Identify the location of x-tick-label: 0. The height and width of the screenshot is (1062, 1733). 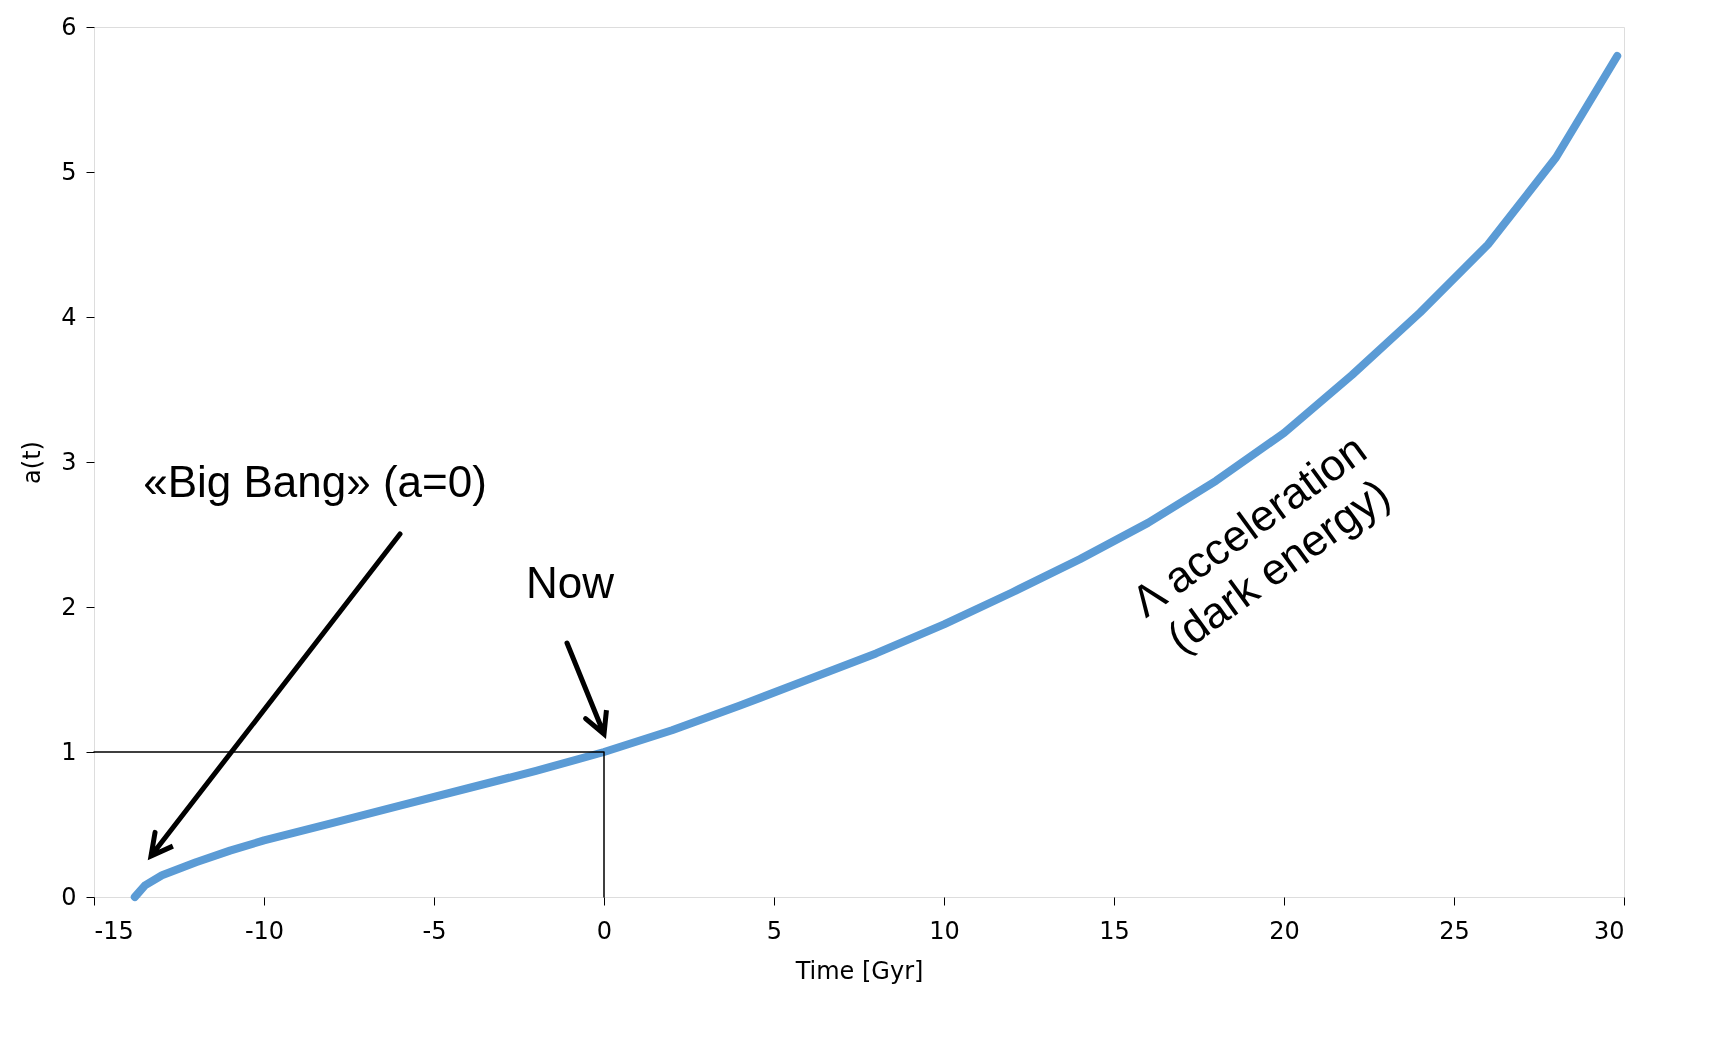
(604, 930).